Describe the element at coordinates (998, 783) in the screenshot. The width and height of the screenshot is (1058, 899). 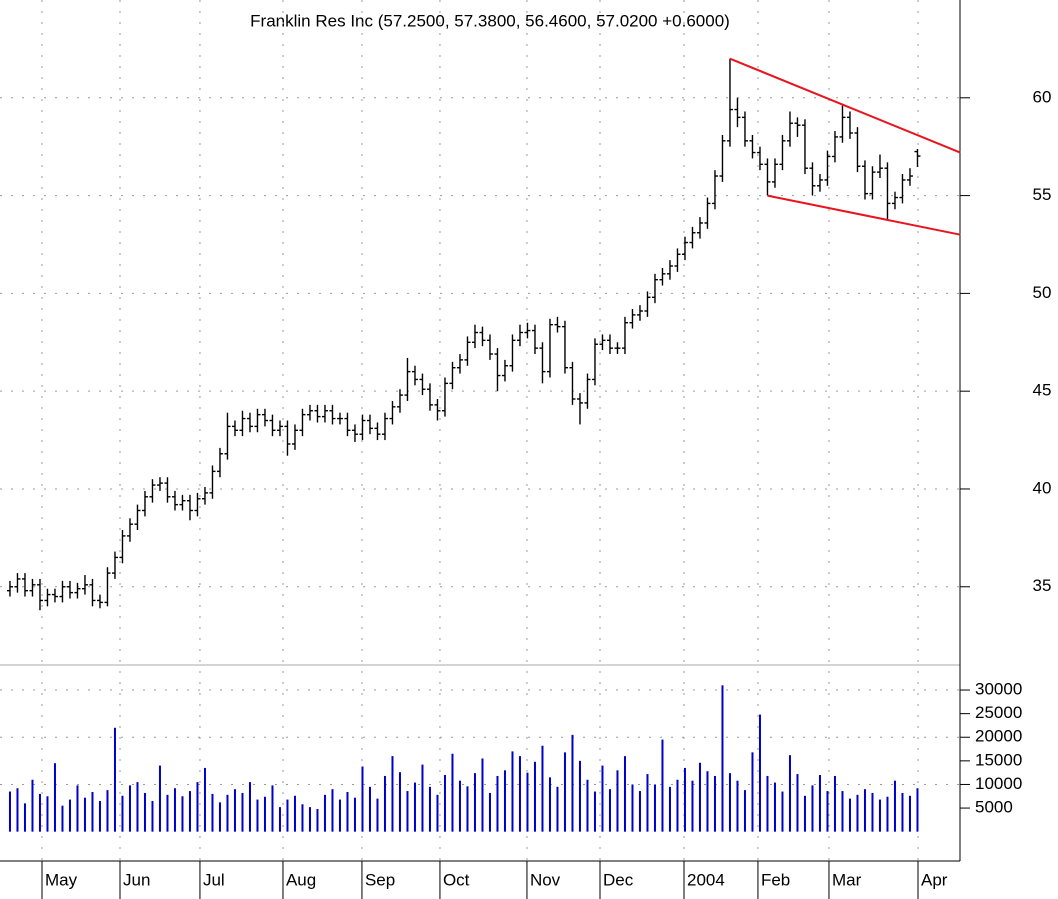
I see `y-tick-label: 10000` at that location.